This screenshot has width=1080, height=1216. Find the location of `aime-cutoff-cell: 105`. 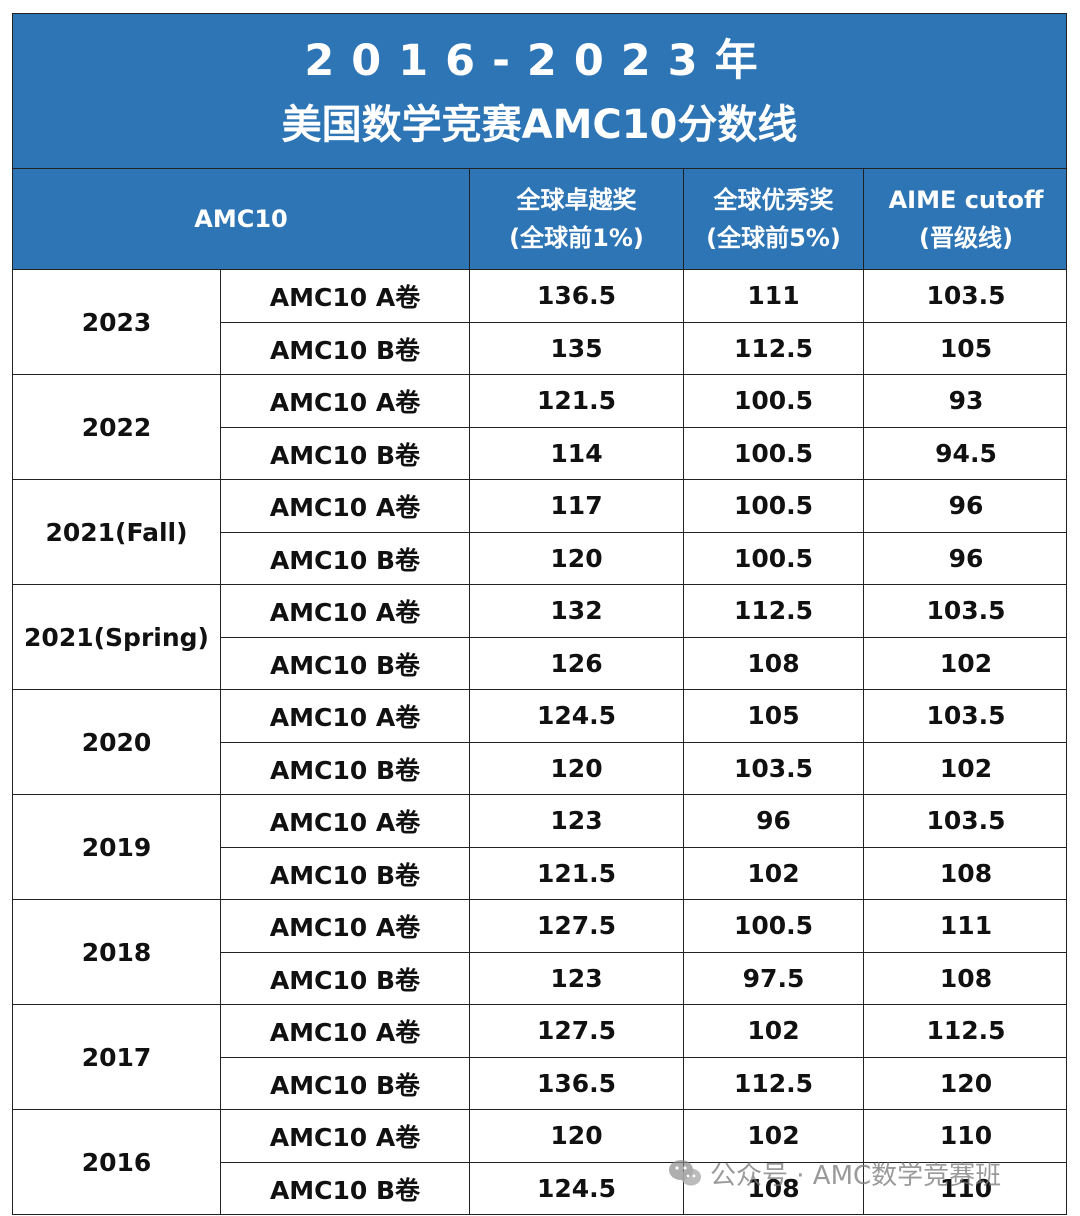

aime-cutoff-cell: 105 is located at coordinates (964, 348).